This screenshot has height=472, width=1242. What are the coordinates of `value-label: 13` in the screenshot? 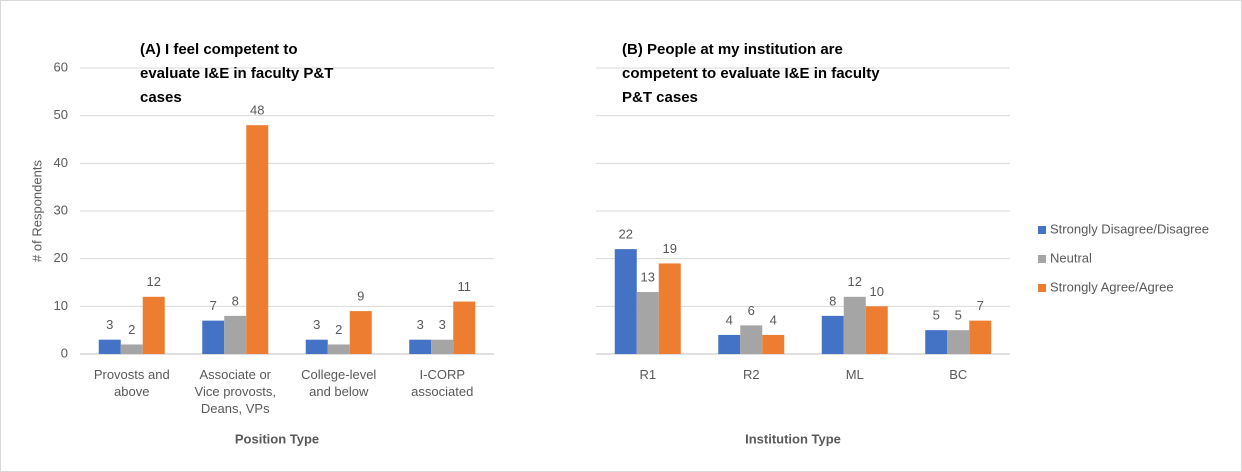 It's located at (648, 276).